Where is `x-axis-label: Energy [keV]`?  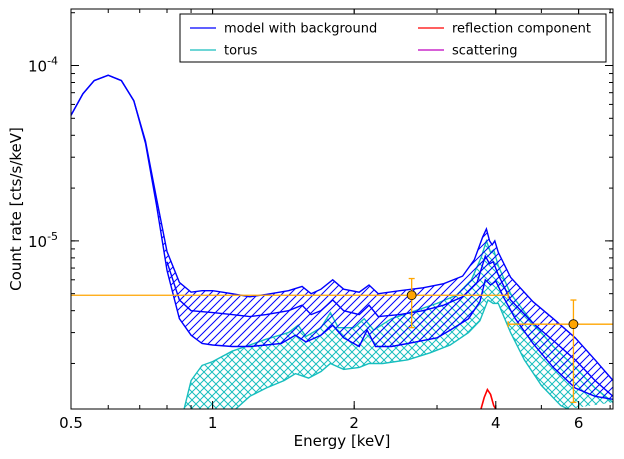 x-axis-label: Energy [keV] is located at coordinates (342, 441).